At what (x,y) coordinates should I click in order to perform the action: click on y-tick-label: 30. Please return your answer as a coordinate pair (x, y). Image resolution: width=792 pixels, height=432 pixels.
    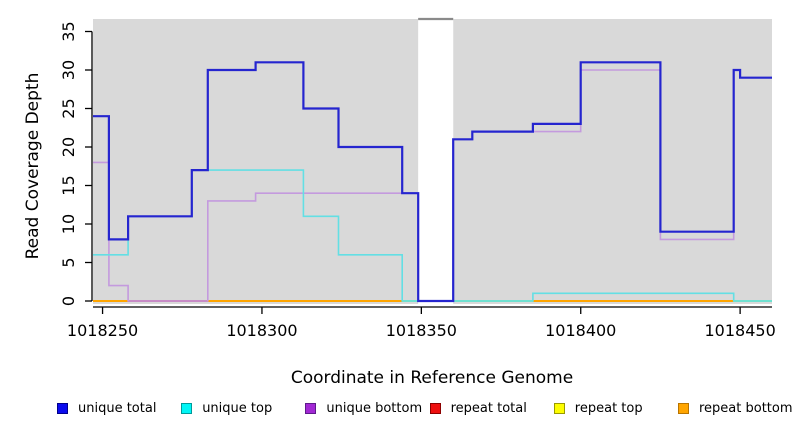
    Looking at the image, I should click on (68, 70).